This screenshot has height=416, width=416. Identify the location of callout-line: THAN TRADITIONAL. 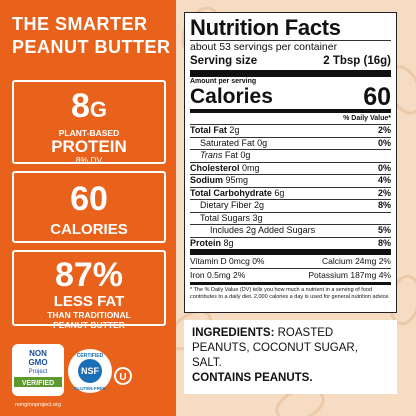
(89, 315).